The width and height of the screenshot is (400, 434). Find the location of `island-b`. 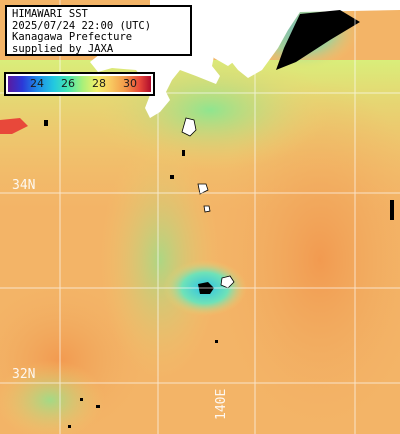

island-b is located at coordinates (203, 189).